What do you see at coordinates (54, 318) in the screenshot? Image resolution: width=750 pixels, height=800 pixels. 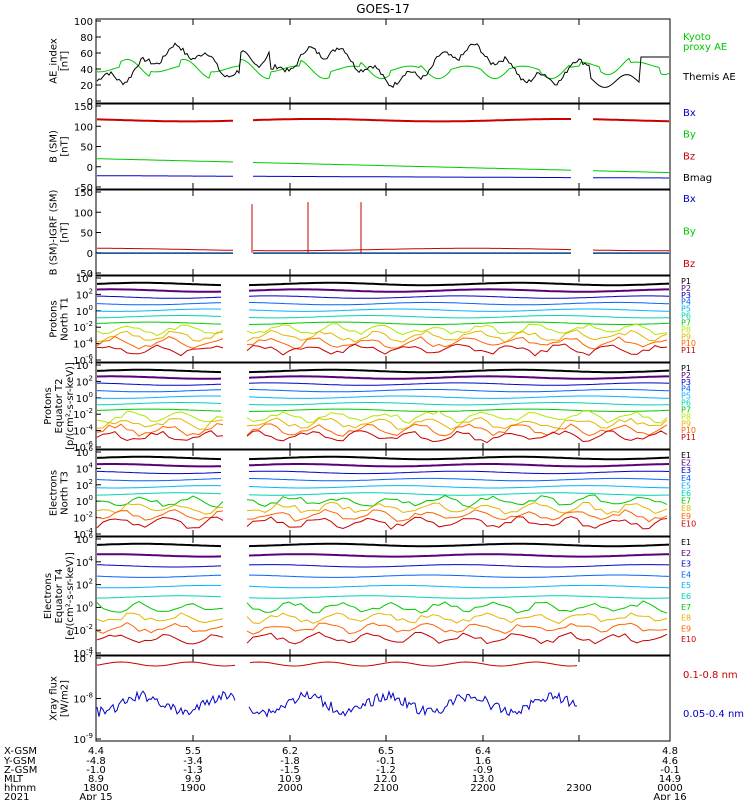 I see `y-axis-label: Protons` at bounding box center [54, 318].